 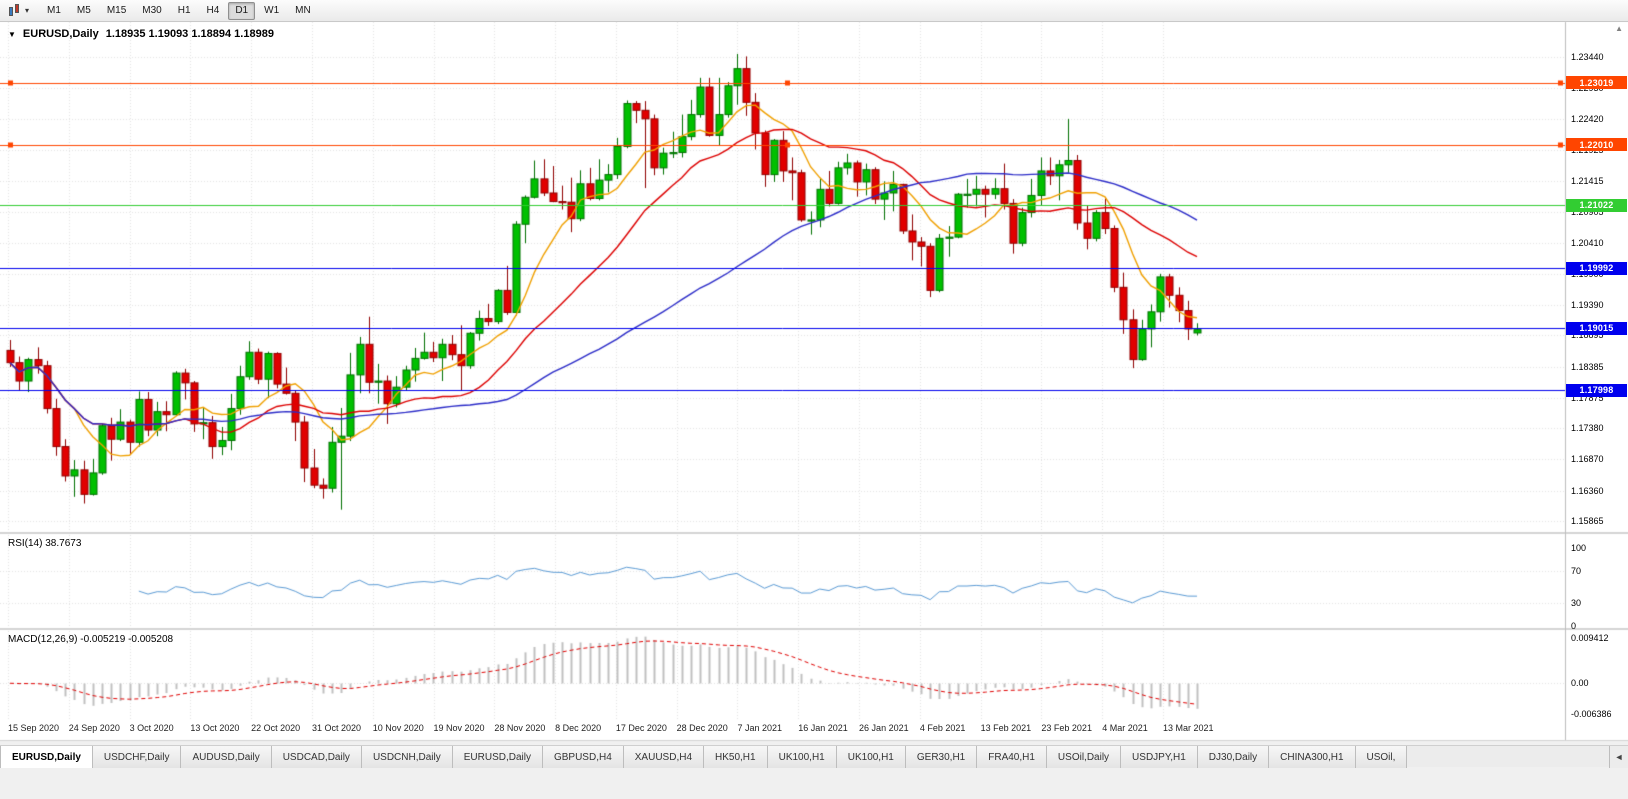 What do you see at coordinates (1579, 548) in the screenshot?
I see `rsi-axis-label: 100` at bounding box center [1579, 548].